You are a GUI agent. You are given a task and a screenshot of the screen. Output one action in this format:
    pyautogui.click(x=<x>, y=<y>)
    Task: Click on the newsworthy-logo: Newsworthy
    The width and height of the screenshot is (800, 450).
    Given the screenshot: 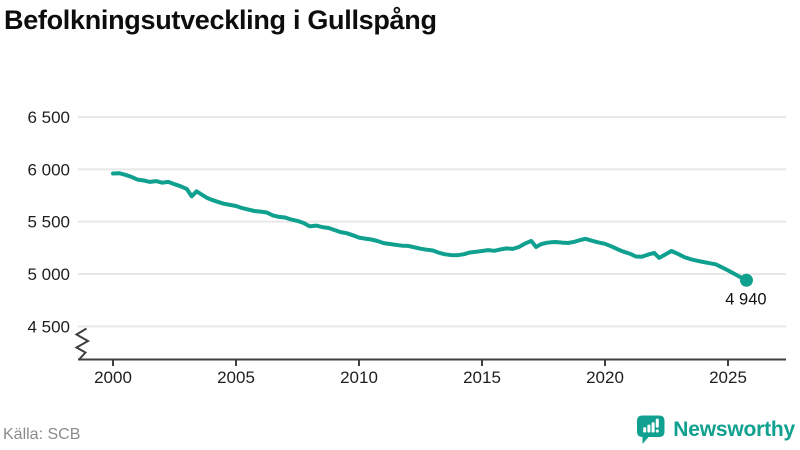 What is the action you would take?
    pyautogui.click(x=716, y=429)
    